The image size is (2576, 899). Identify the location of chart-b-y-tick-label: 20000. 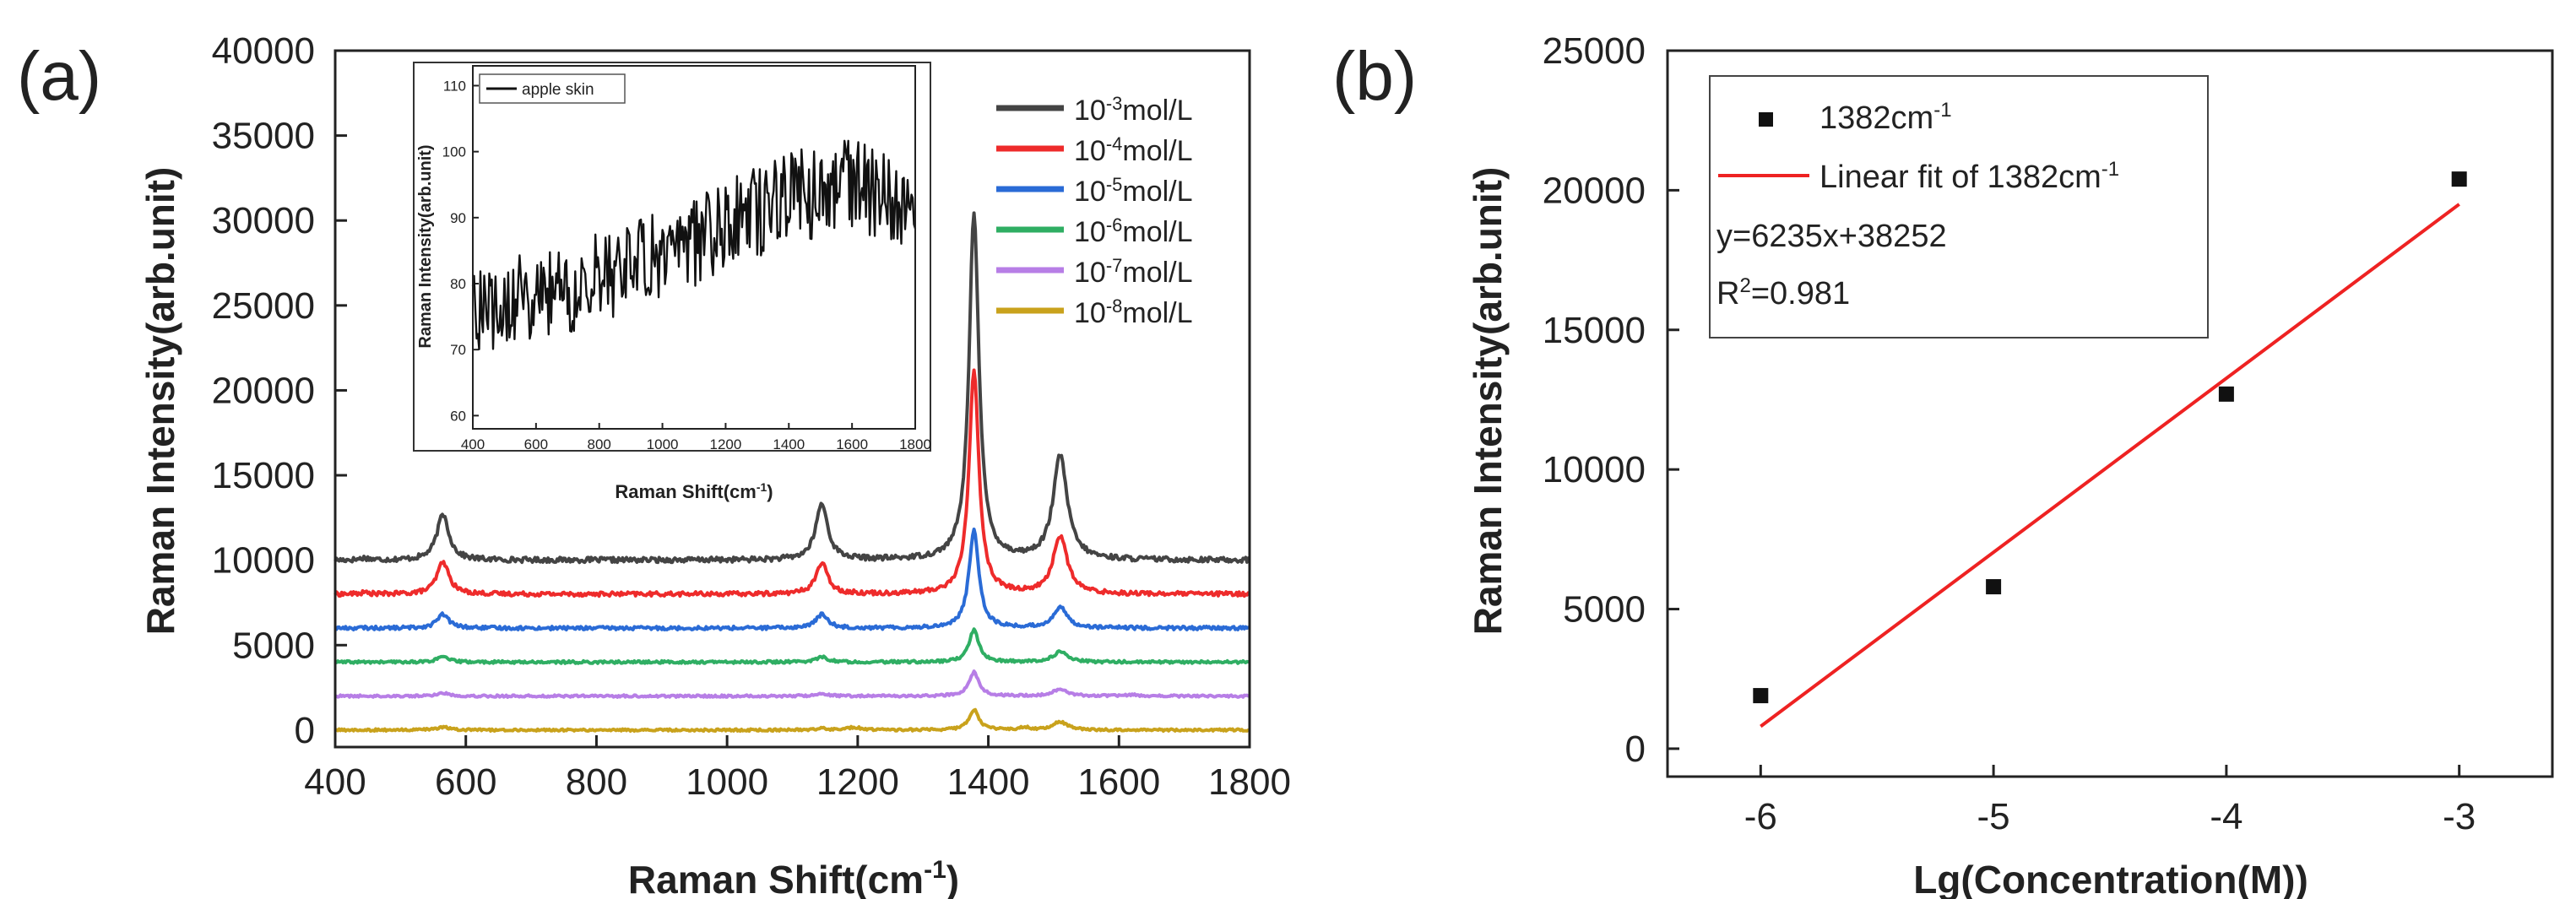
(1595, 190).